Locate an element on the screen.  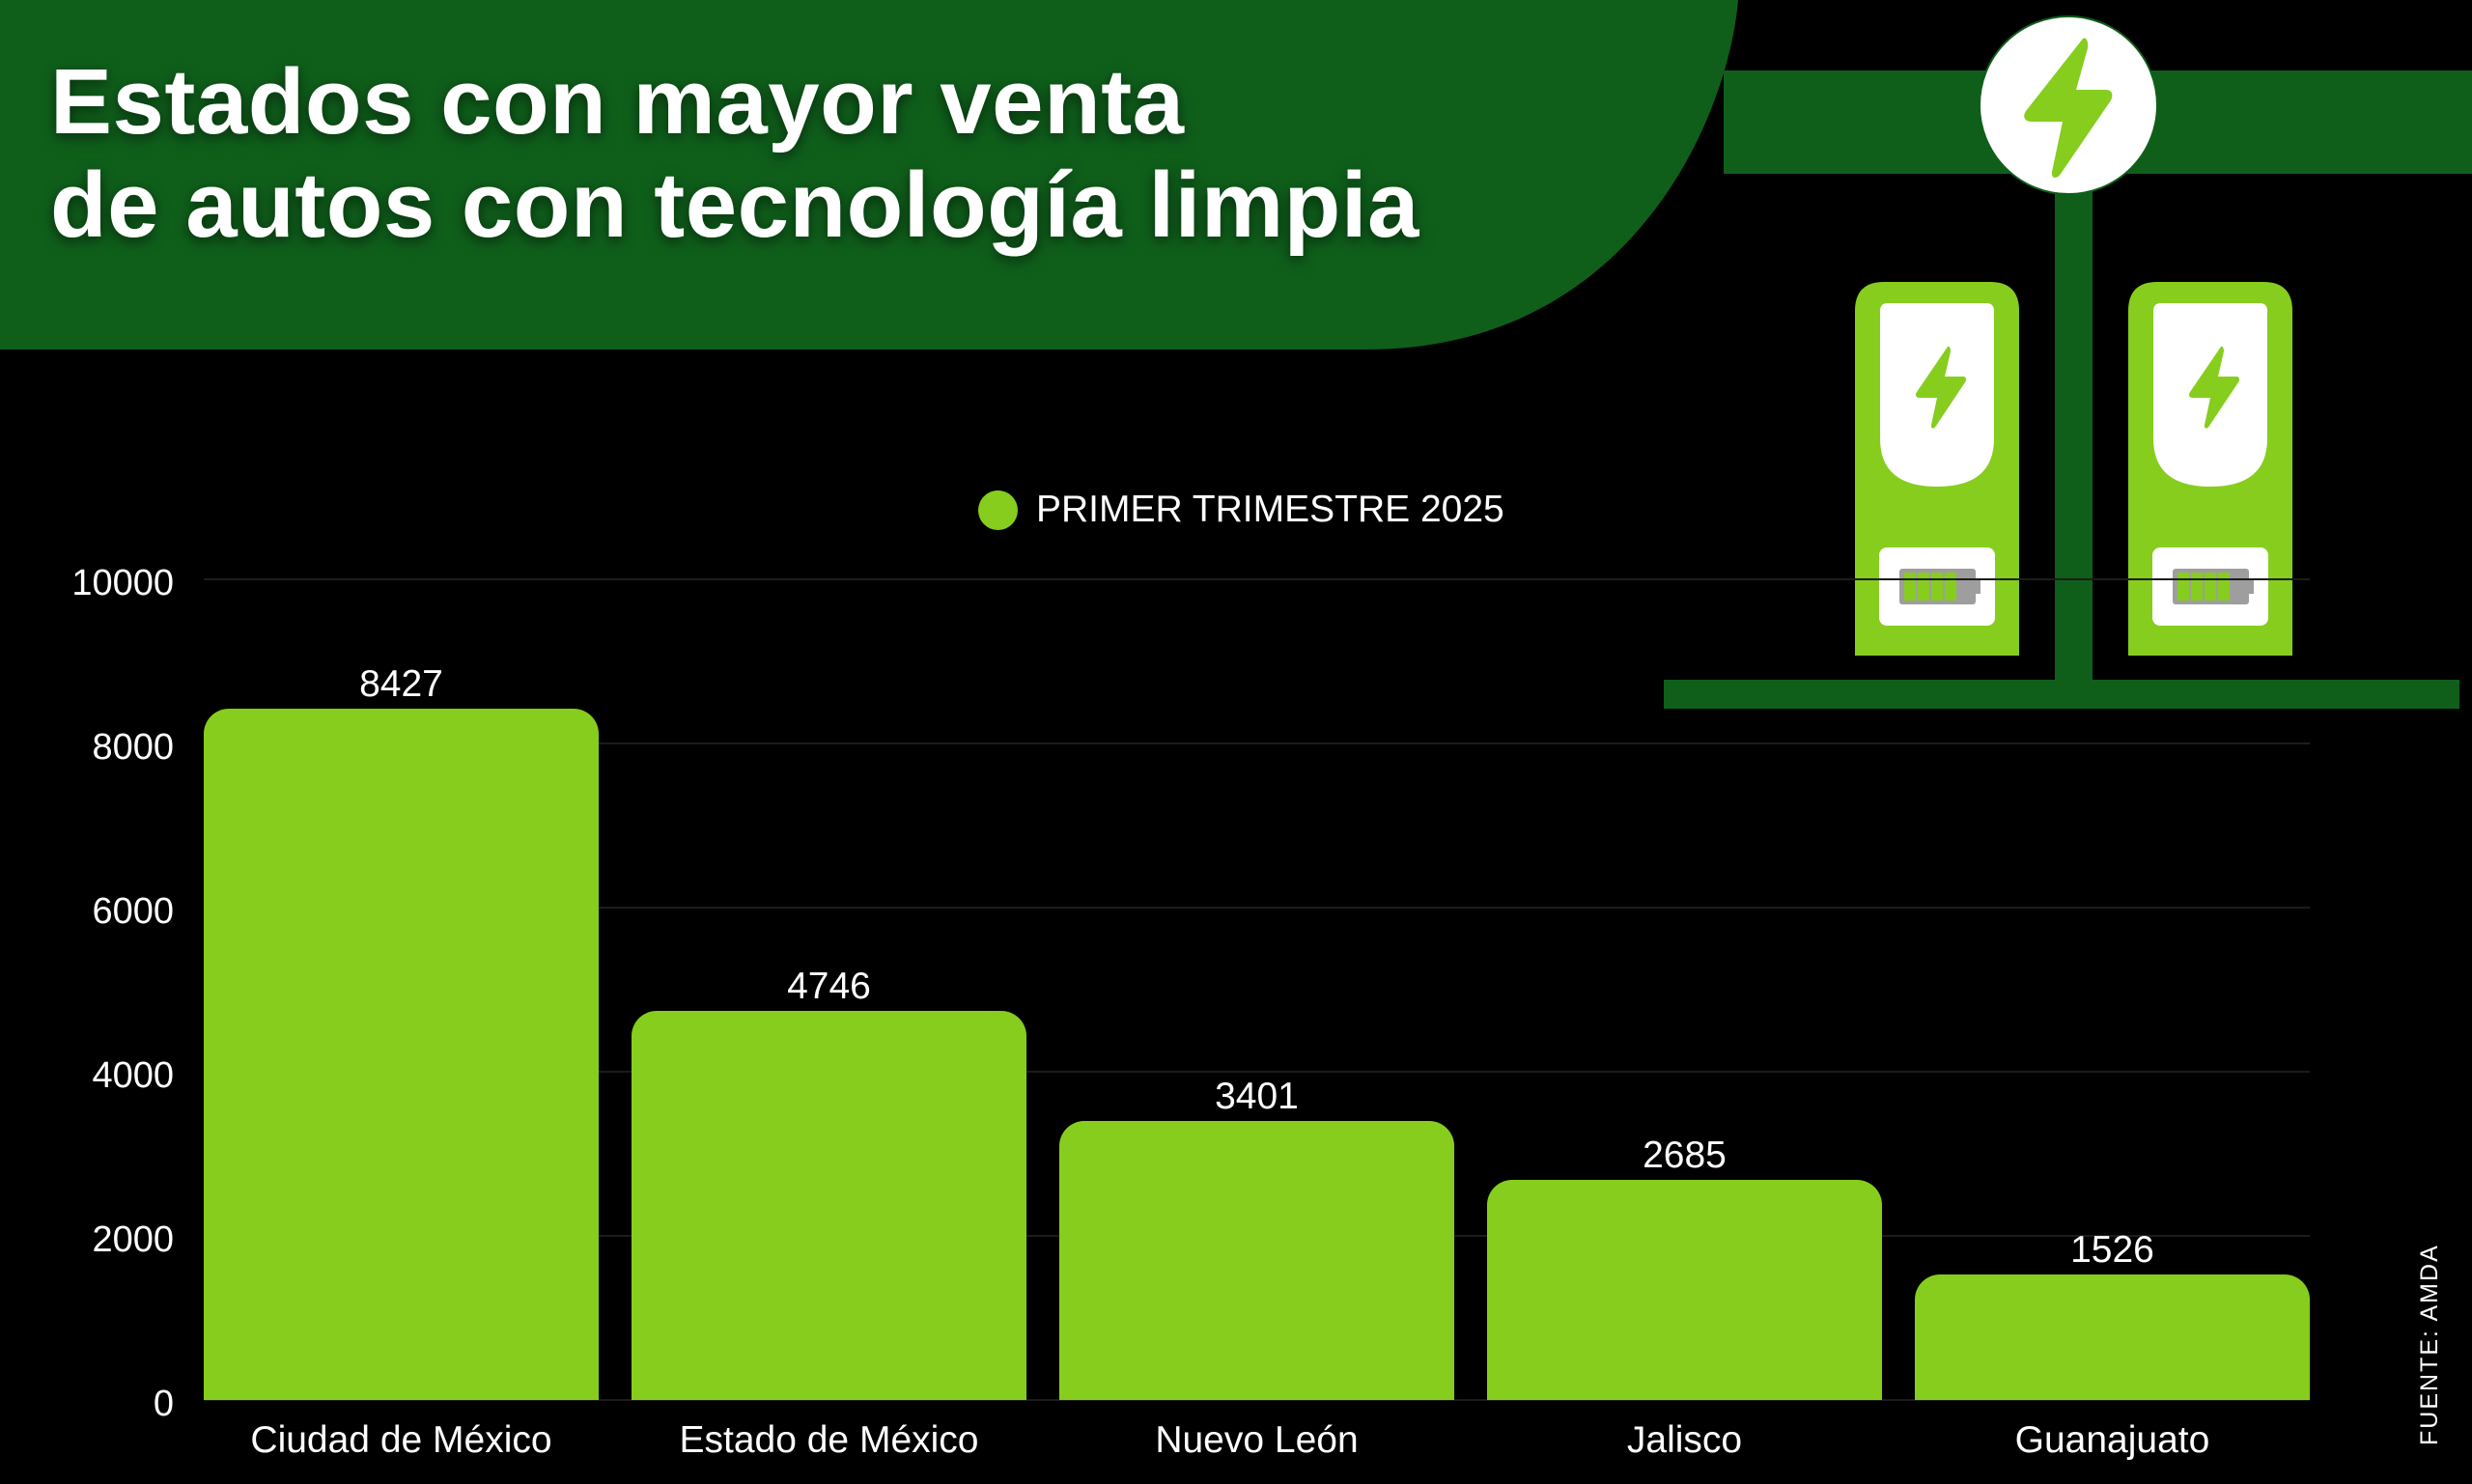
chart-legend: PRIMER TRIMESTRE 2025 is located at coordinates (1241, 510).